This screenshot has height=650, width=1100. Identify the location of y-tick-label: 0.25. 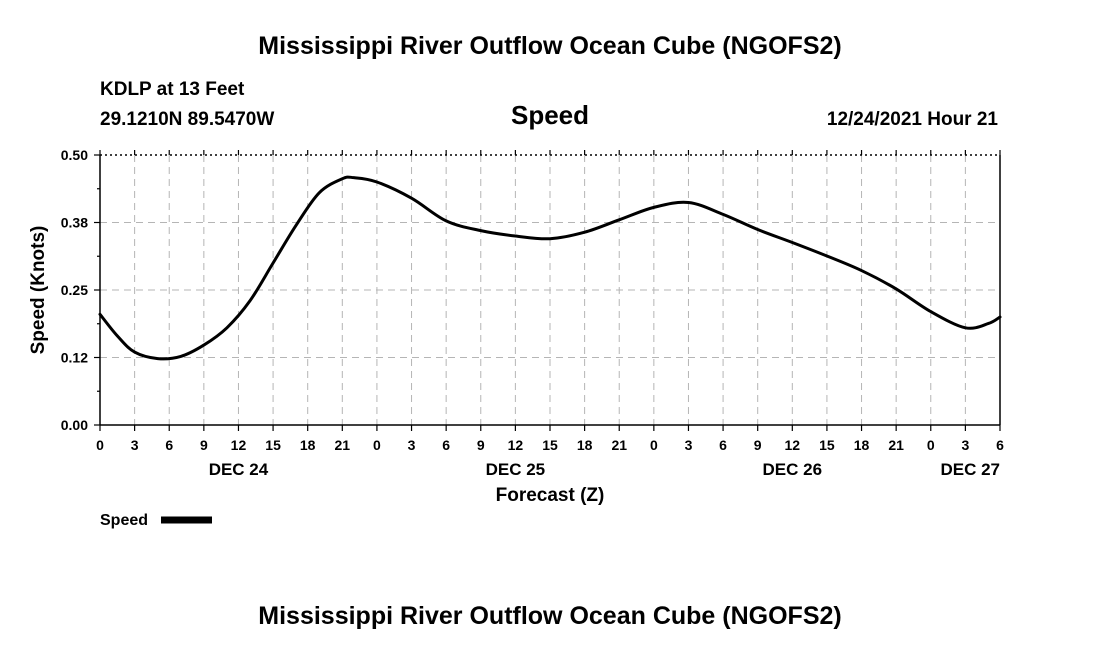
(74, 290).